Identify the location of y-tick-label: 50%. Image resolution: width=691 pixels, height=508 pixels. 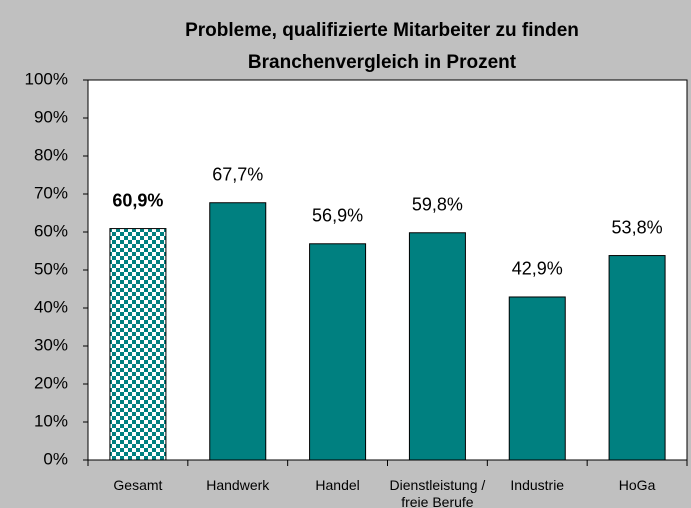
(51, 268).